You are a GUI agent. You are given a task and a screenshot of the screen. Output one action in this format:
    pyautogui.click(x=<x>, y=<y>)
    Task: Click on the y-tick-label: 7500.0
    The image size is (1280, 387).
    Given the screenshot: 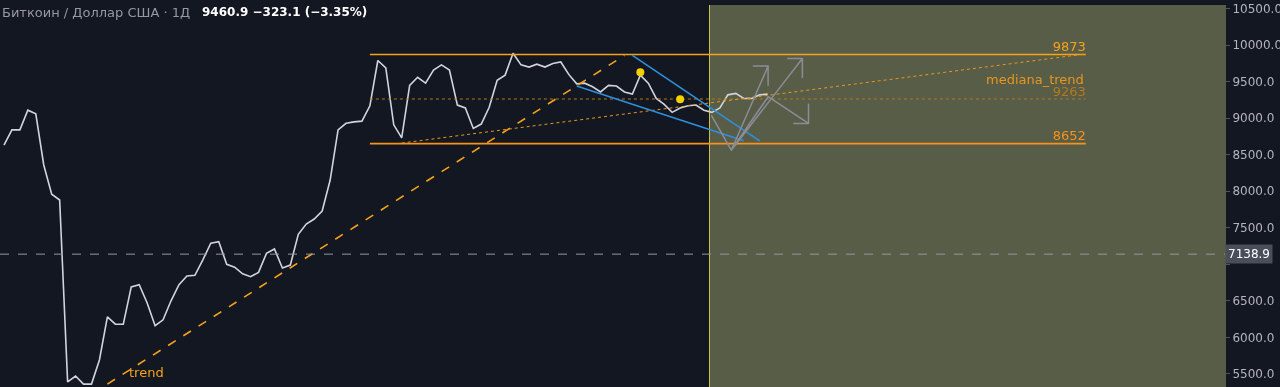 What is the action you would take?
    pyautogui.click(x=1253, y=227)
    